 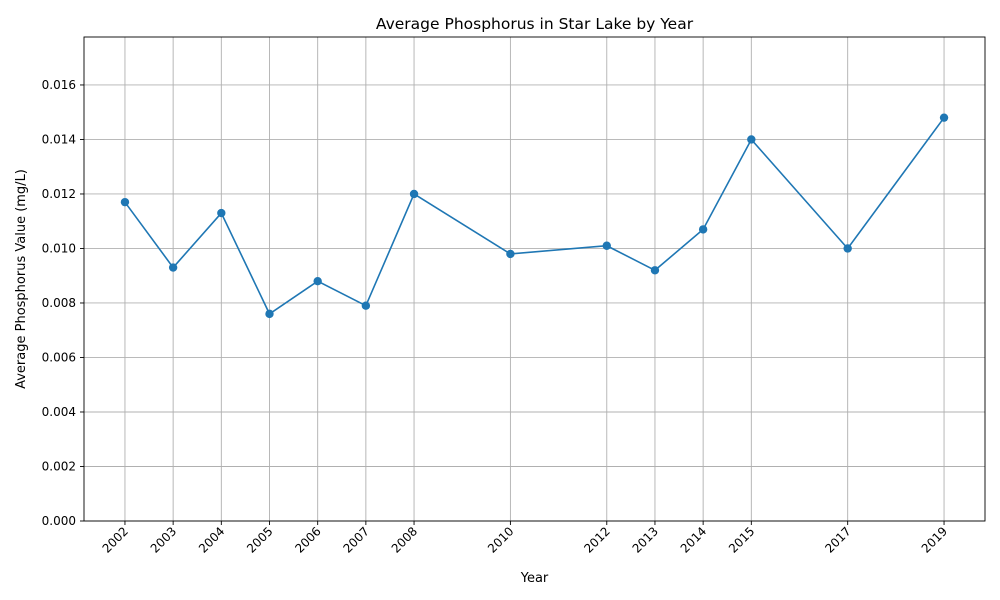 I want to click on x-tick-label: 2010, so click(x=500, y=539).